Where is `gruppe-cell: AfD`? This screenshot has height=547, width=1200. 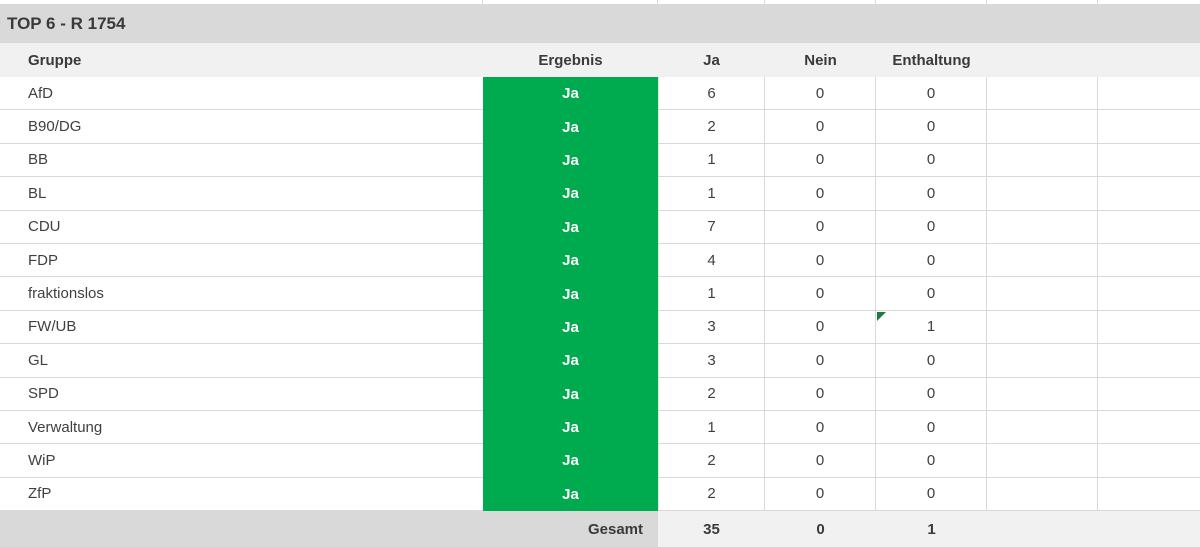
gruppe-cell: AfD is located at coordinates (241, 94).